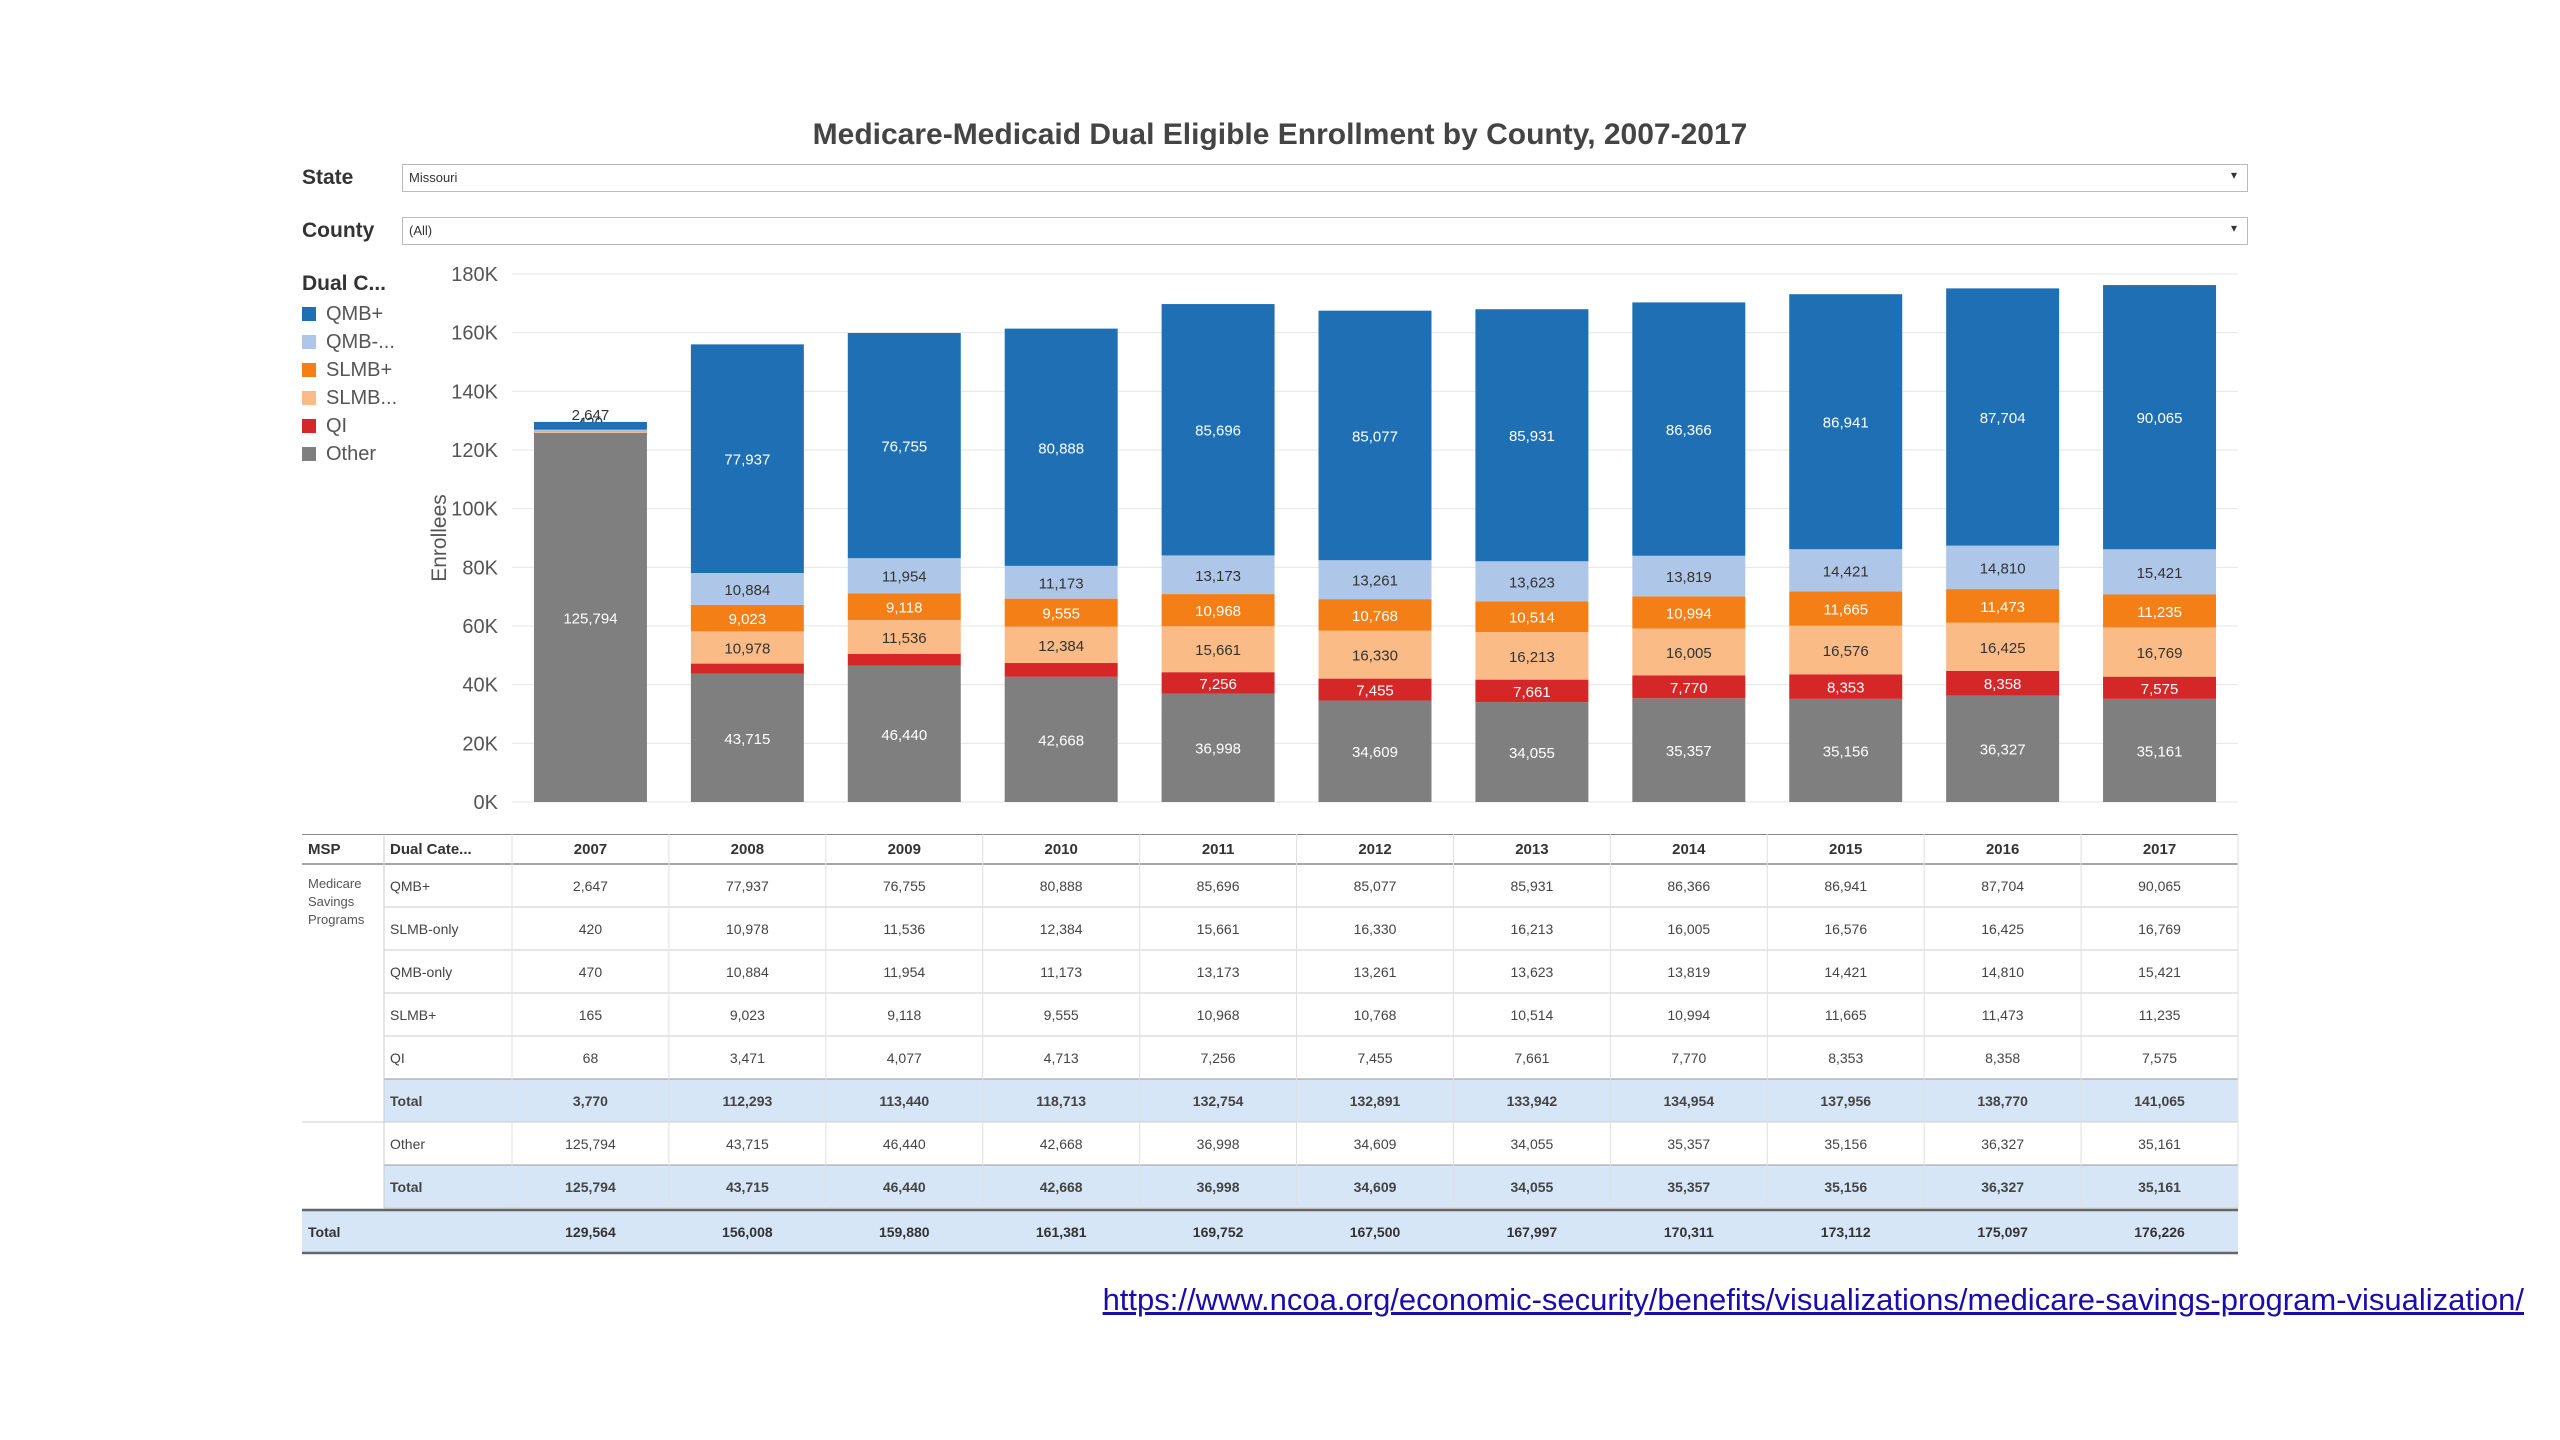 The image size is (2560, 1440). I want to click on data-label: 76,755, so click(904, 447).